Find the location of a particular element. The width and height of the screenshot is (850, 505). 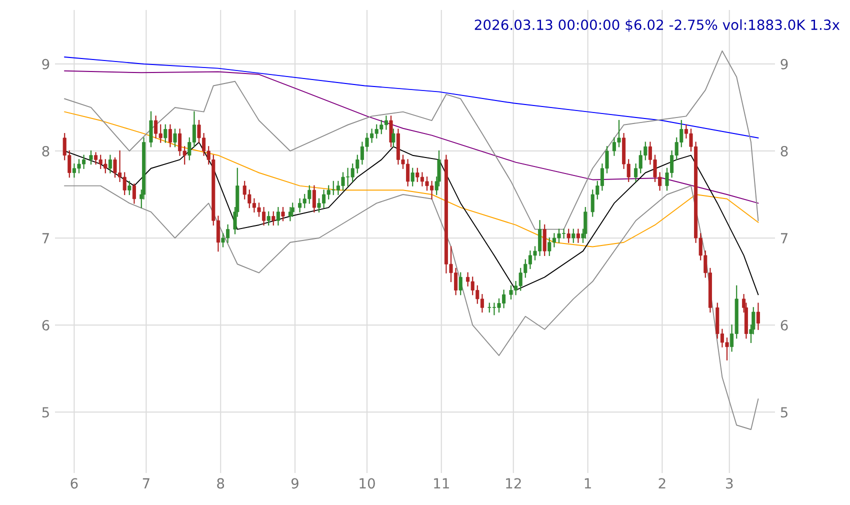

y2-tick-label: 7 is located at coordinates (784, 238).